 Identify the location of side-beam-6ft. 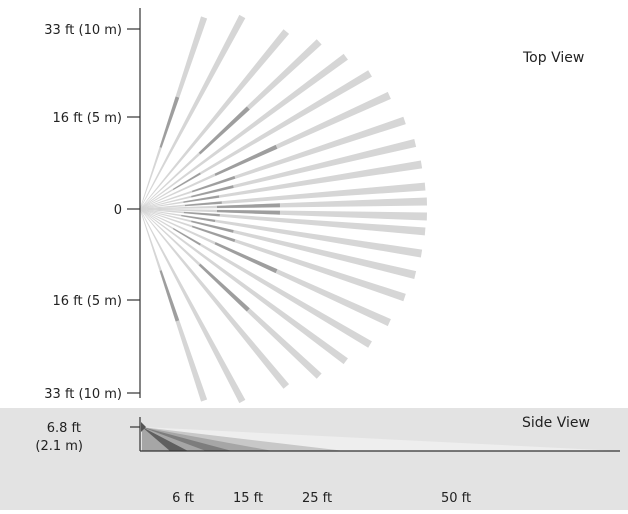
(165, 439).